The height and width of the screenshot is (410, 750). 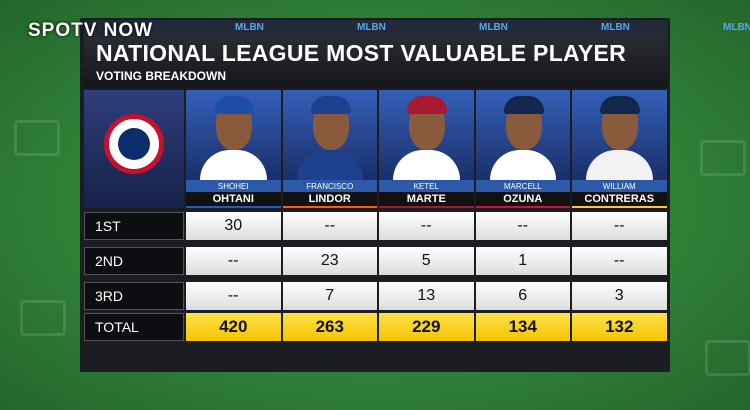 What do you see at coordinates (161, 76) in the screenshot?
I see `subtitle: VOTING BREAKDOWN` at bounding box center [161, 76].